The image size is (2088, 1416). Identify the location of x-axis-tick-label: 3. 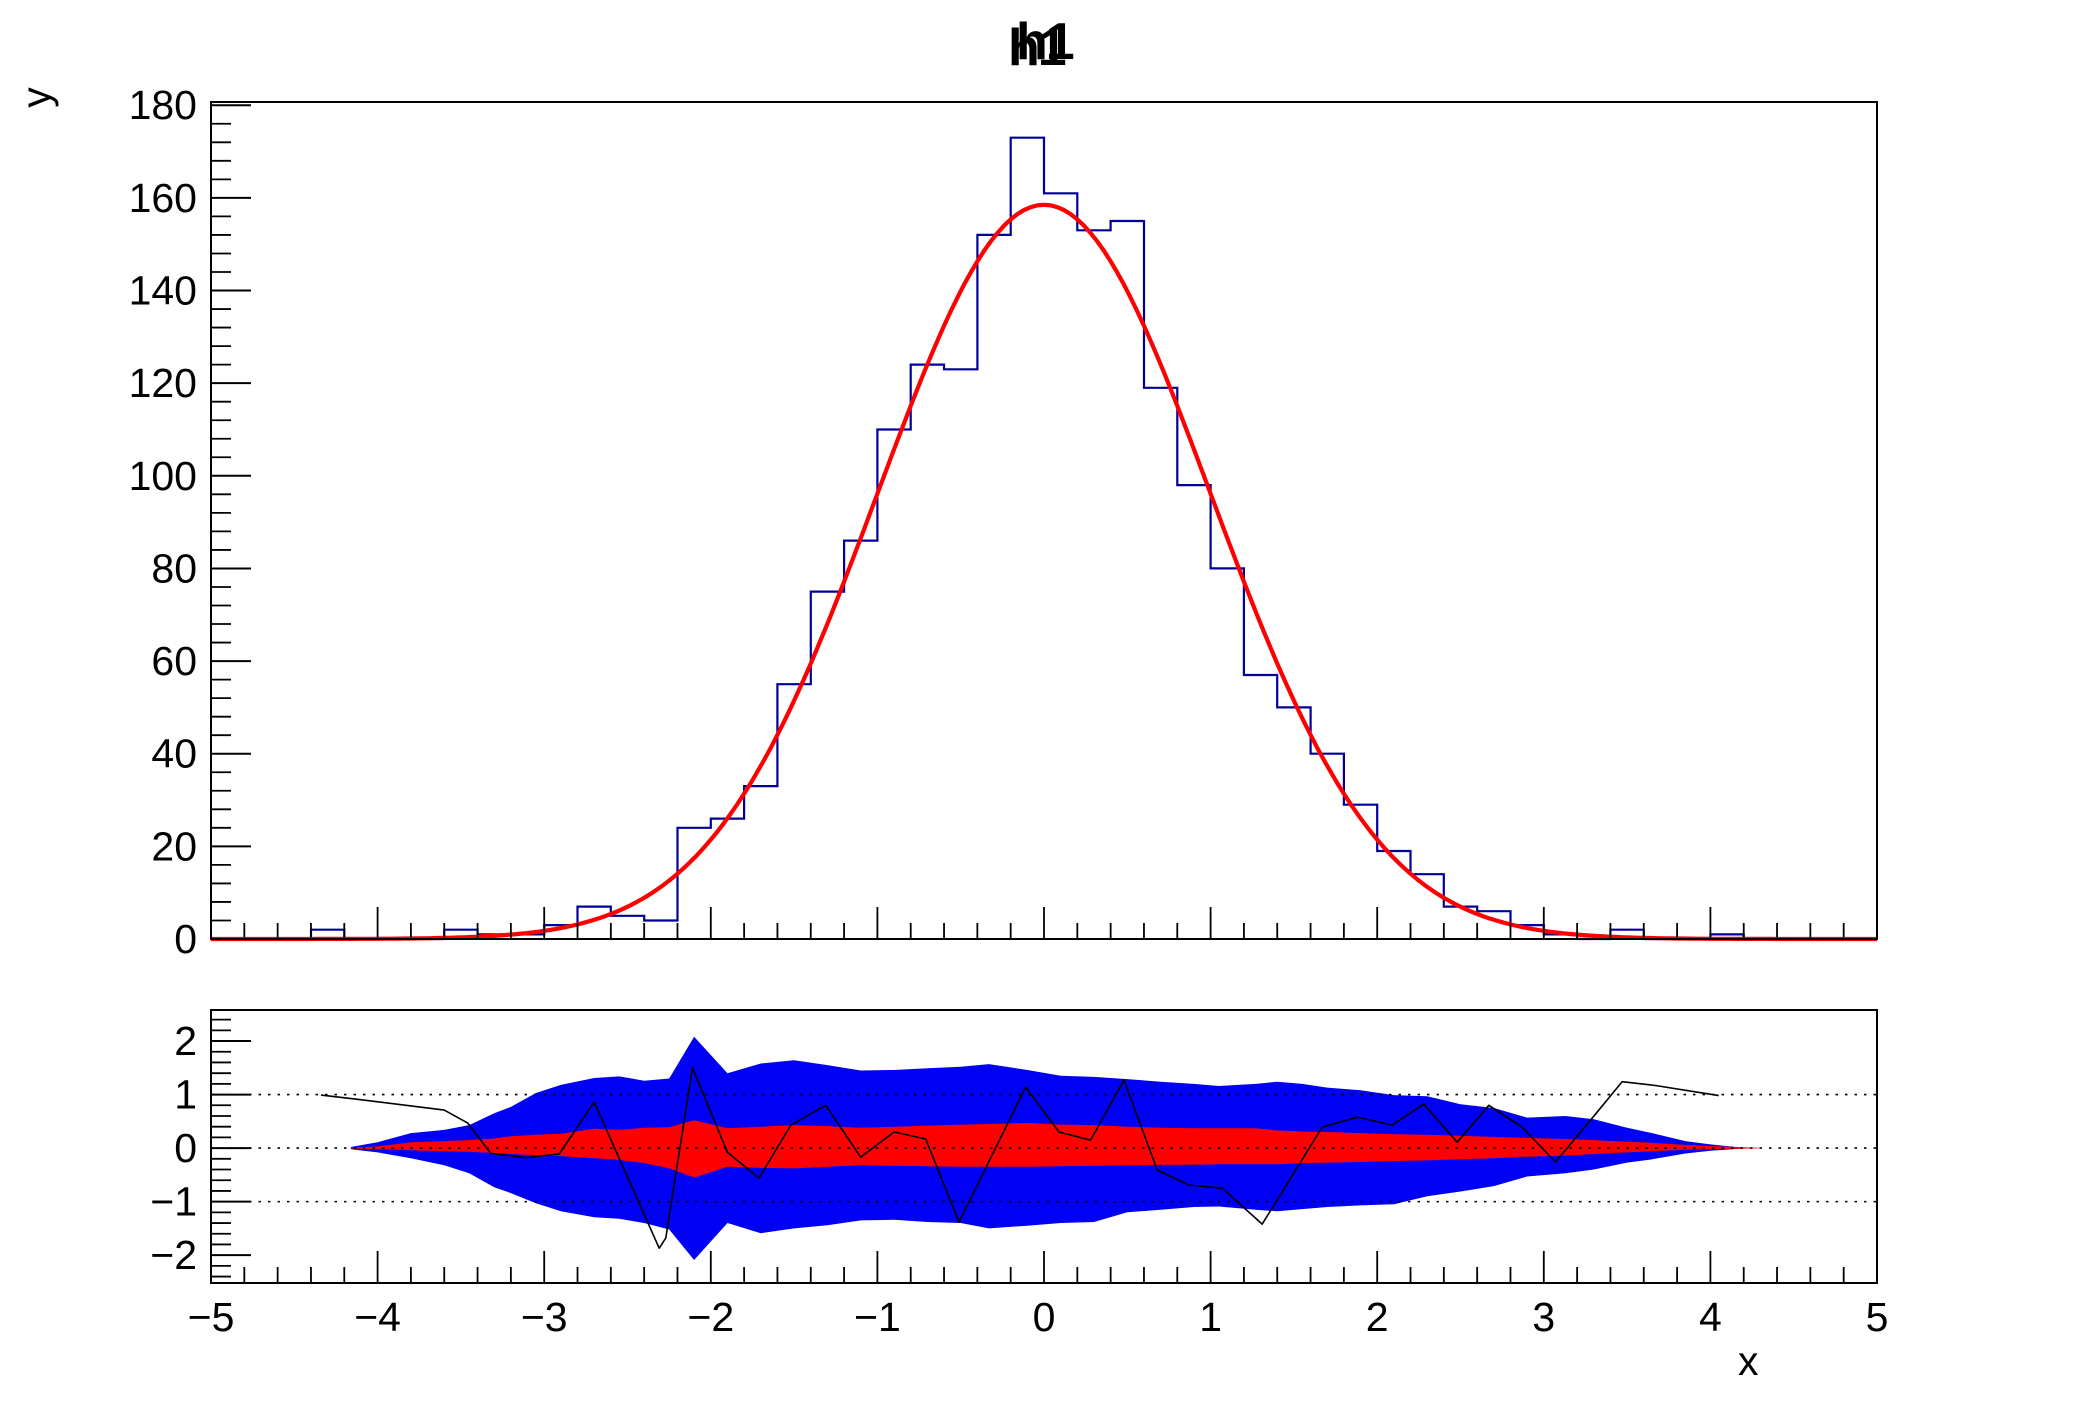
(1543, 1317).